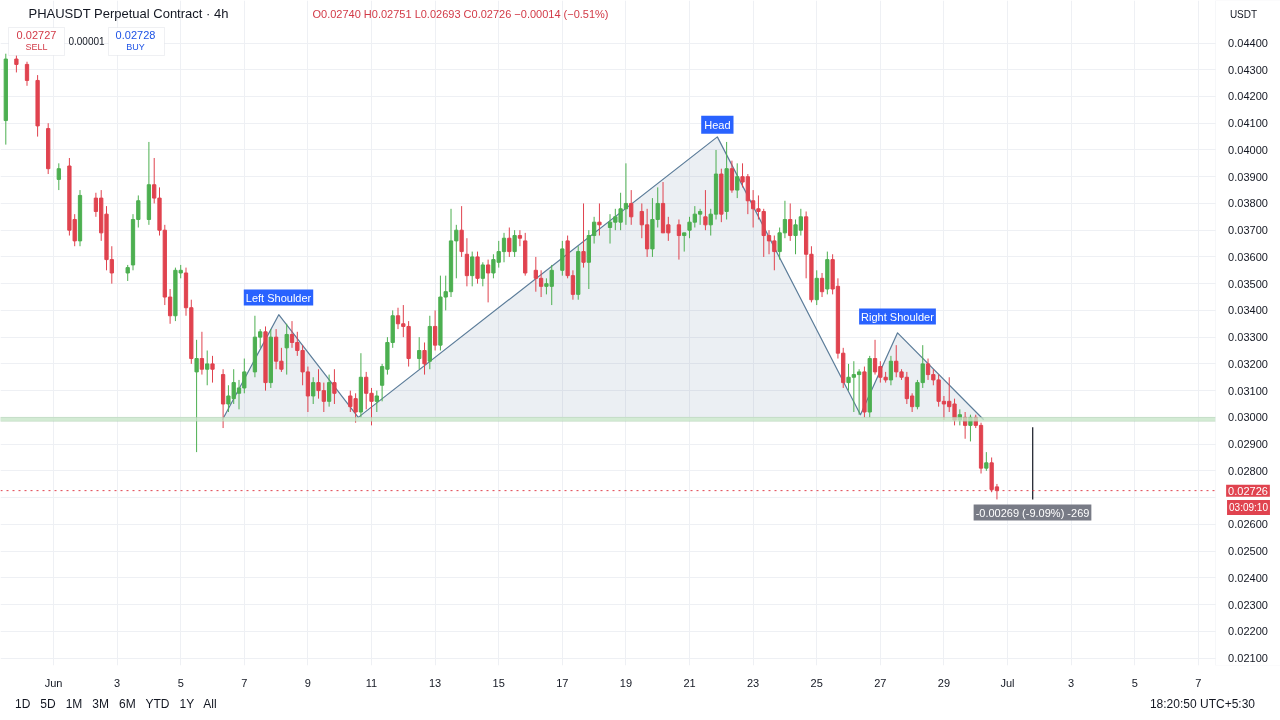  I want to click on y-tick-label: 0.02200, so click(1248, 631).